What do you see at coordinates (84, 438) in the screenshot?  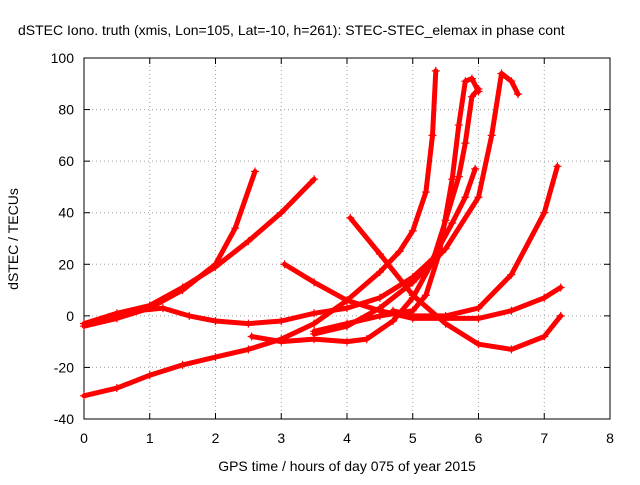 I see `x-tick-label: 0` at bounding box center [84, 438].